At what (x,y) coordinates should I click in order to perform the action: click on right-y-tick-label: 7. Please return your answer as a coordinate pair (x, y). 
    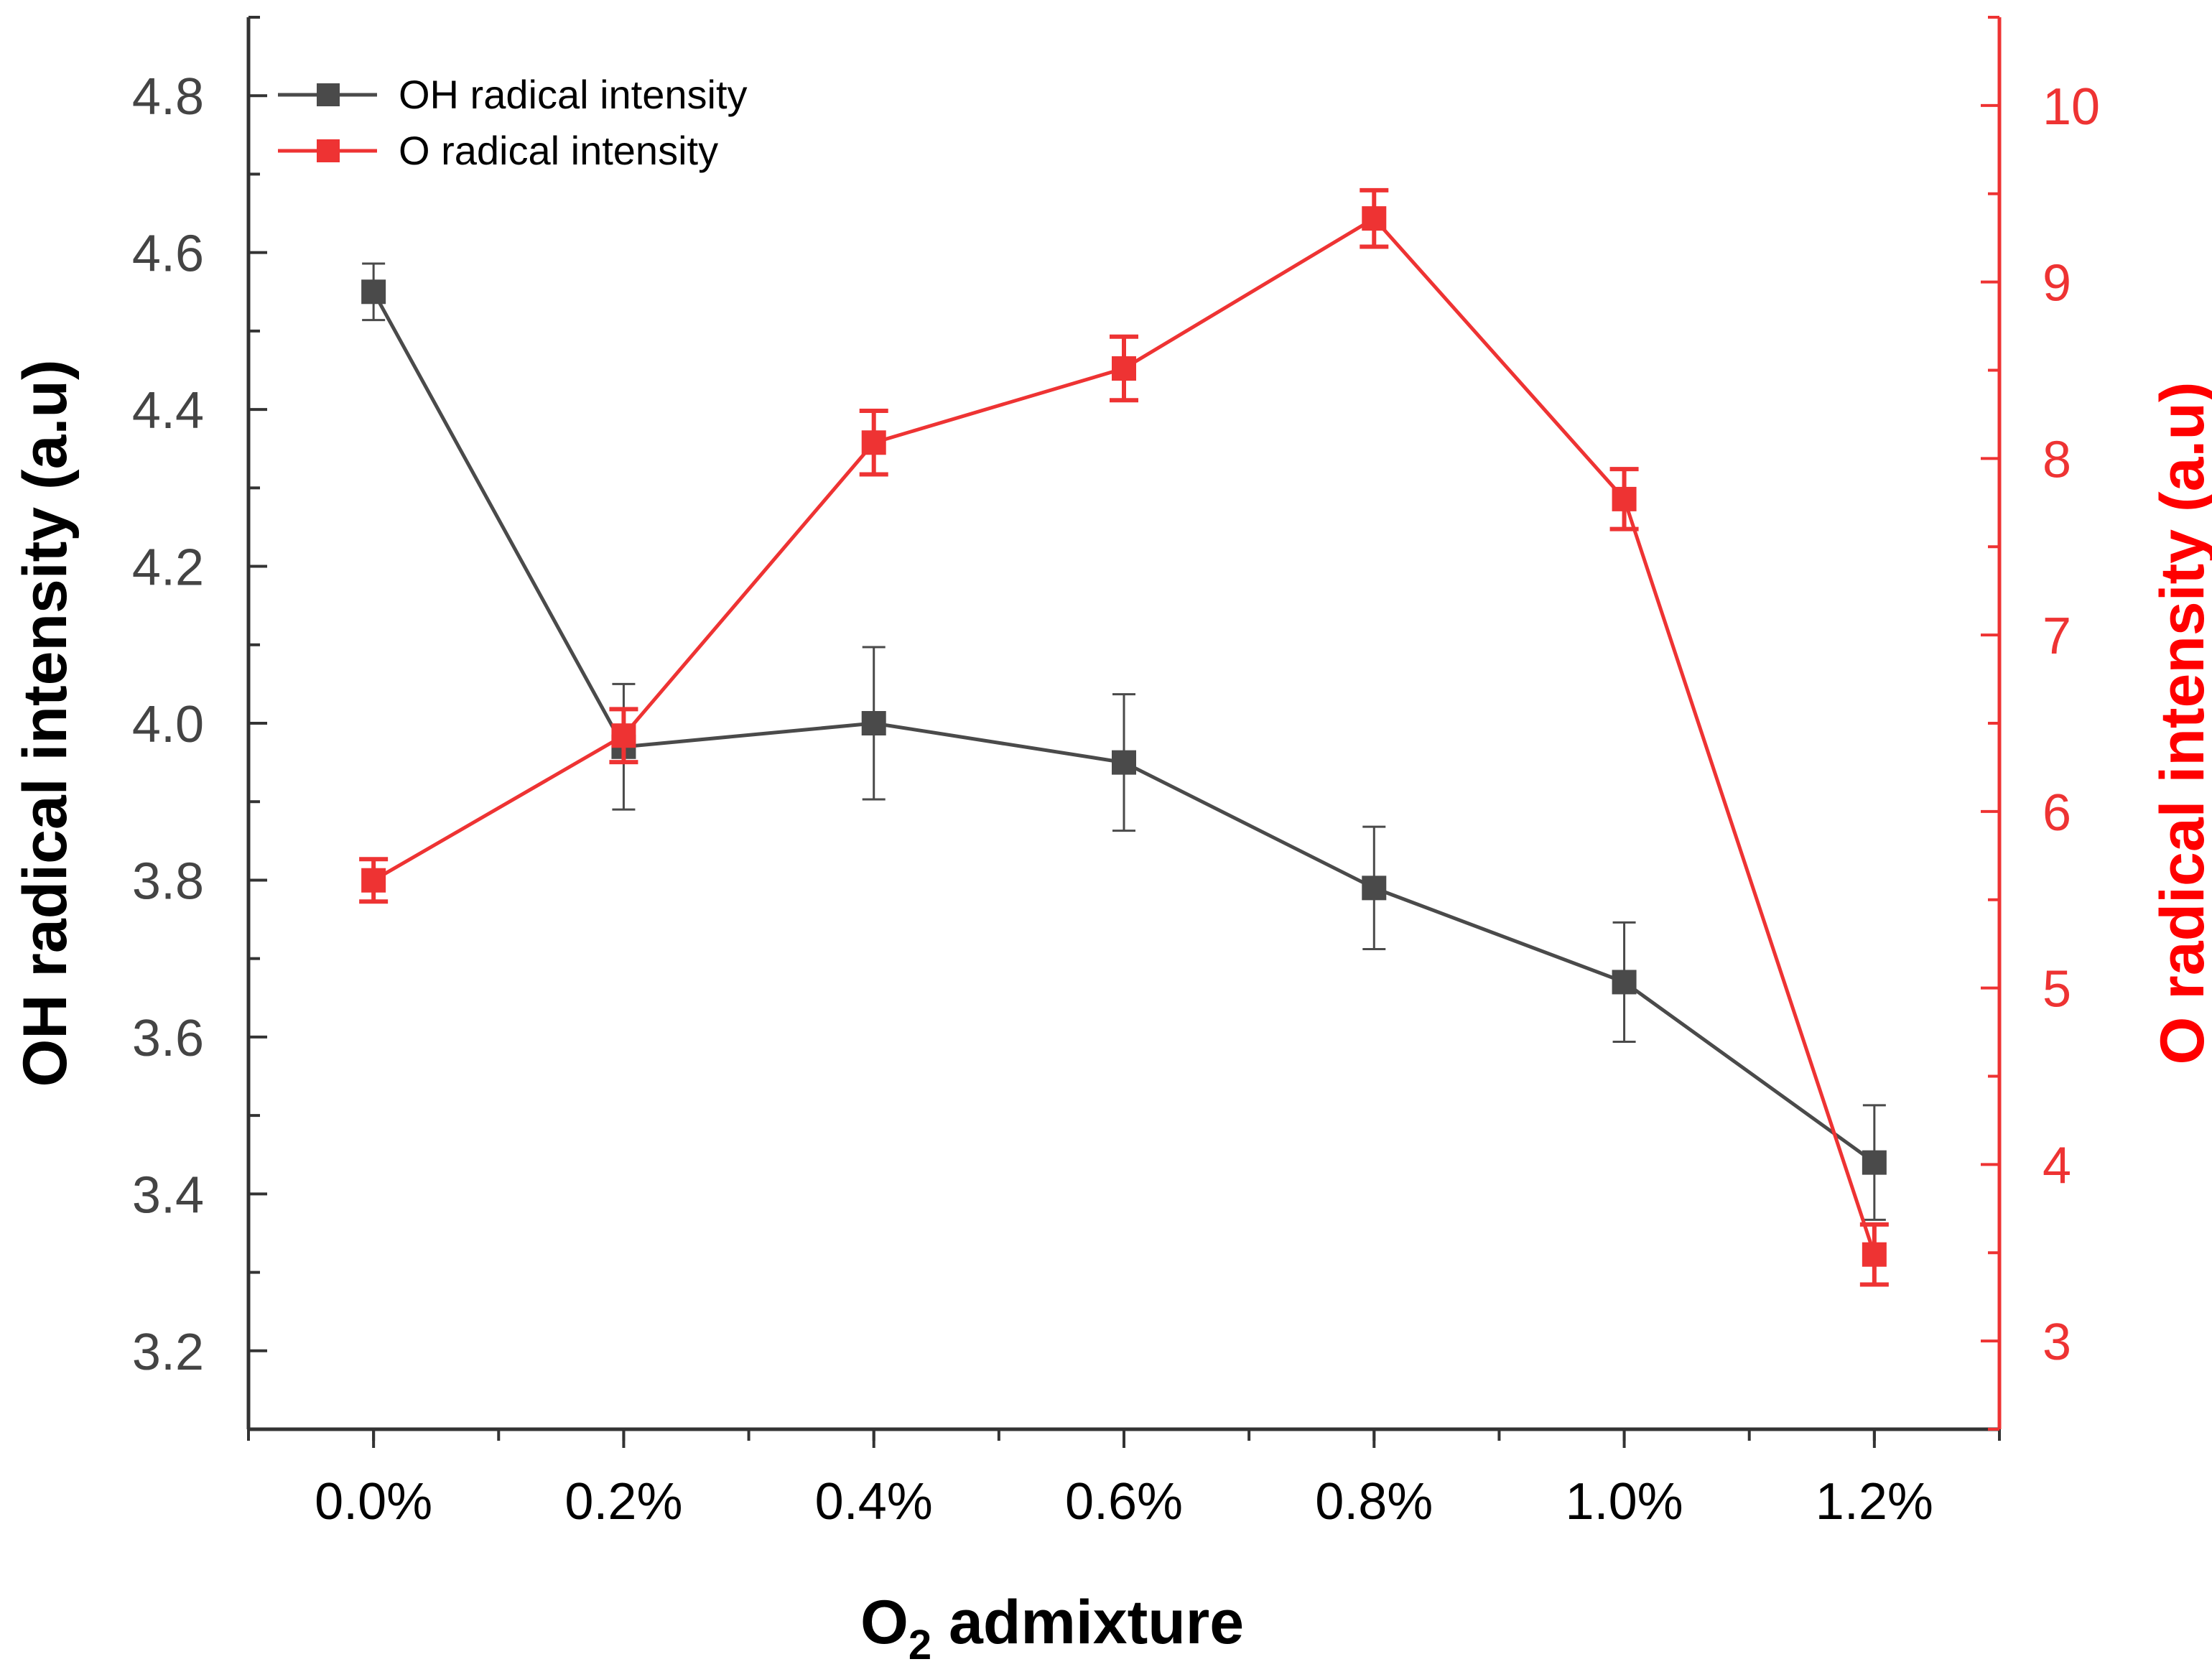
    Looking at the image, I should click on (2057, 636).